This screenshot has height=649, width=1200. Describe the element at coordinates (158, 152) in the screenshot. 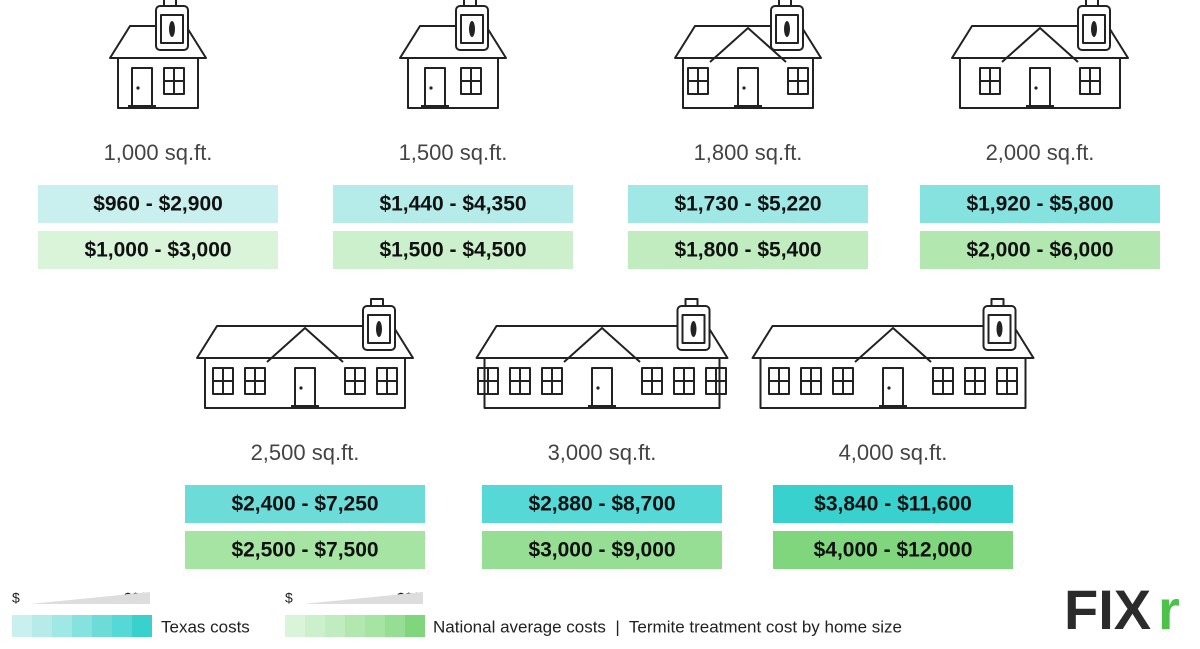

I see `home-size: 1,000 sq.ft.` at that location.